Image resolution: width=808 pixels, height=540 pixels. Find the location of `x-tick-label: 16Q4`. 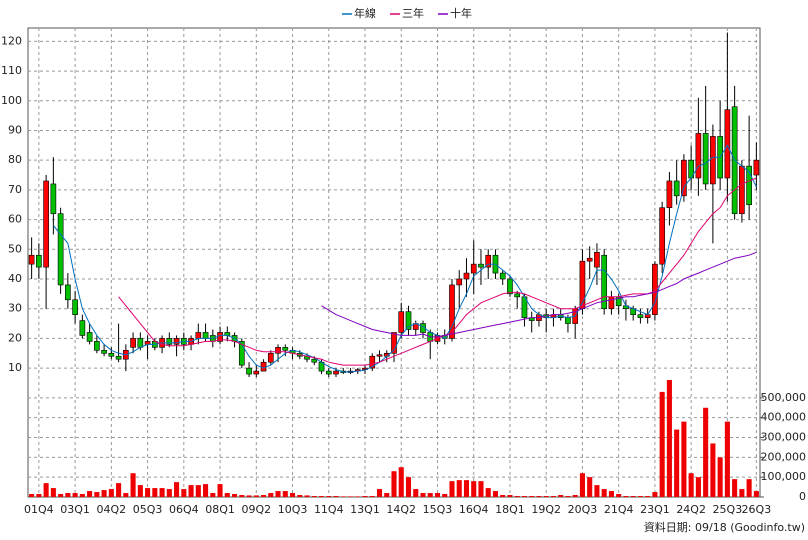

x-tick-label: 16Q4 is located at coordinates (474, 509).